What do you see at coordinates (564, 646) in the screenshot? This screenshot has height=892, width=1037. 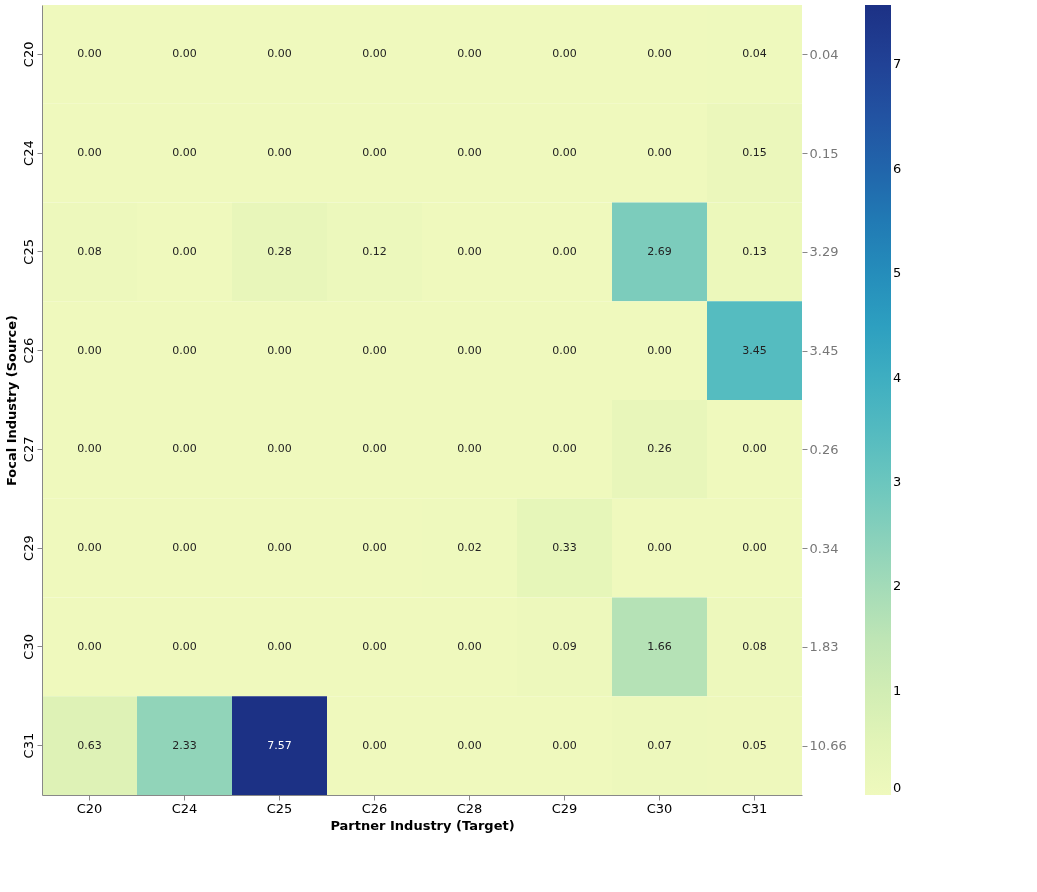 I see `data-label: 0.09` at bounding box center [564, 646].